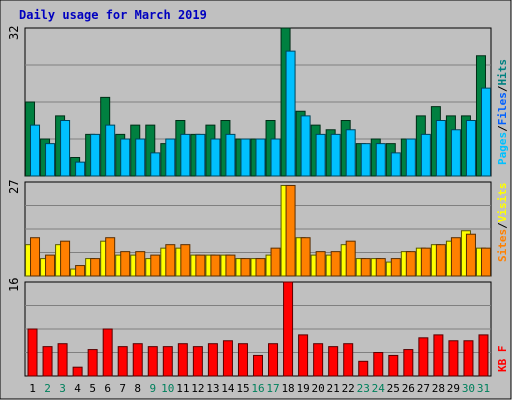 This screenshot has width=512, height=400. What do you see at coordinates (272, 388) in the screenshot?
I see `x-label-17: 17` at bounding box center [272, 388].